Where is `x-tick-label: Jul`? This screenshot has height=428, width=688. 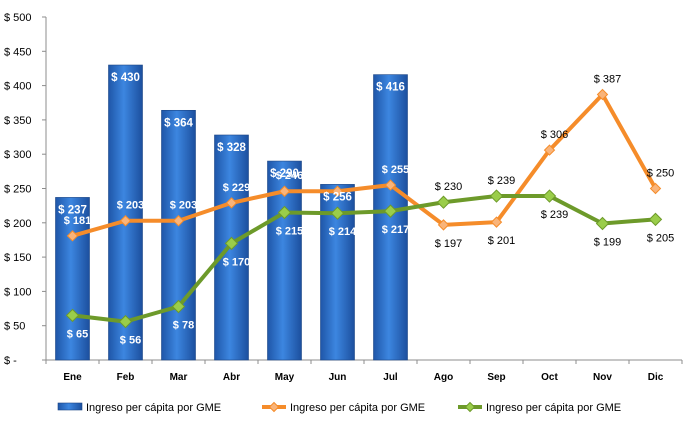
x-tick-label: Jul is located at coordinates (390, 377).